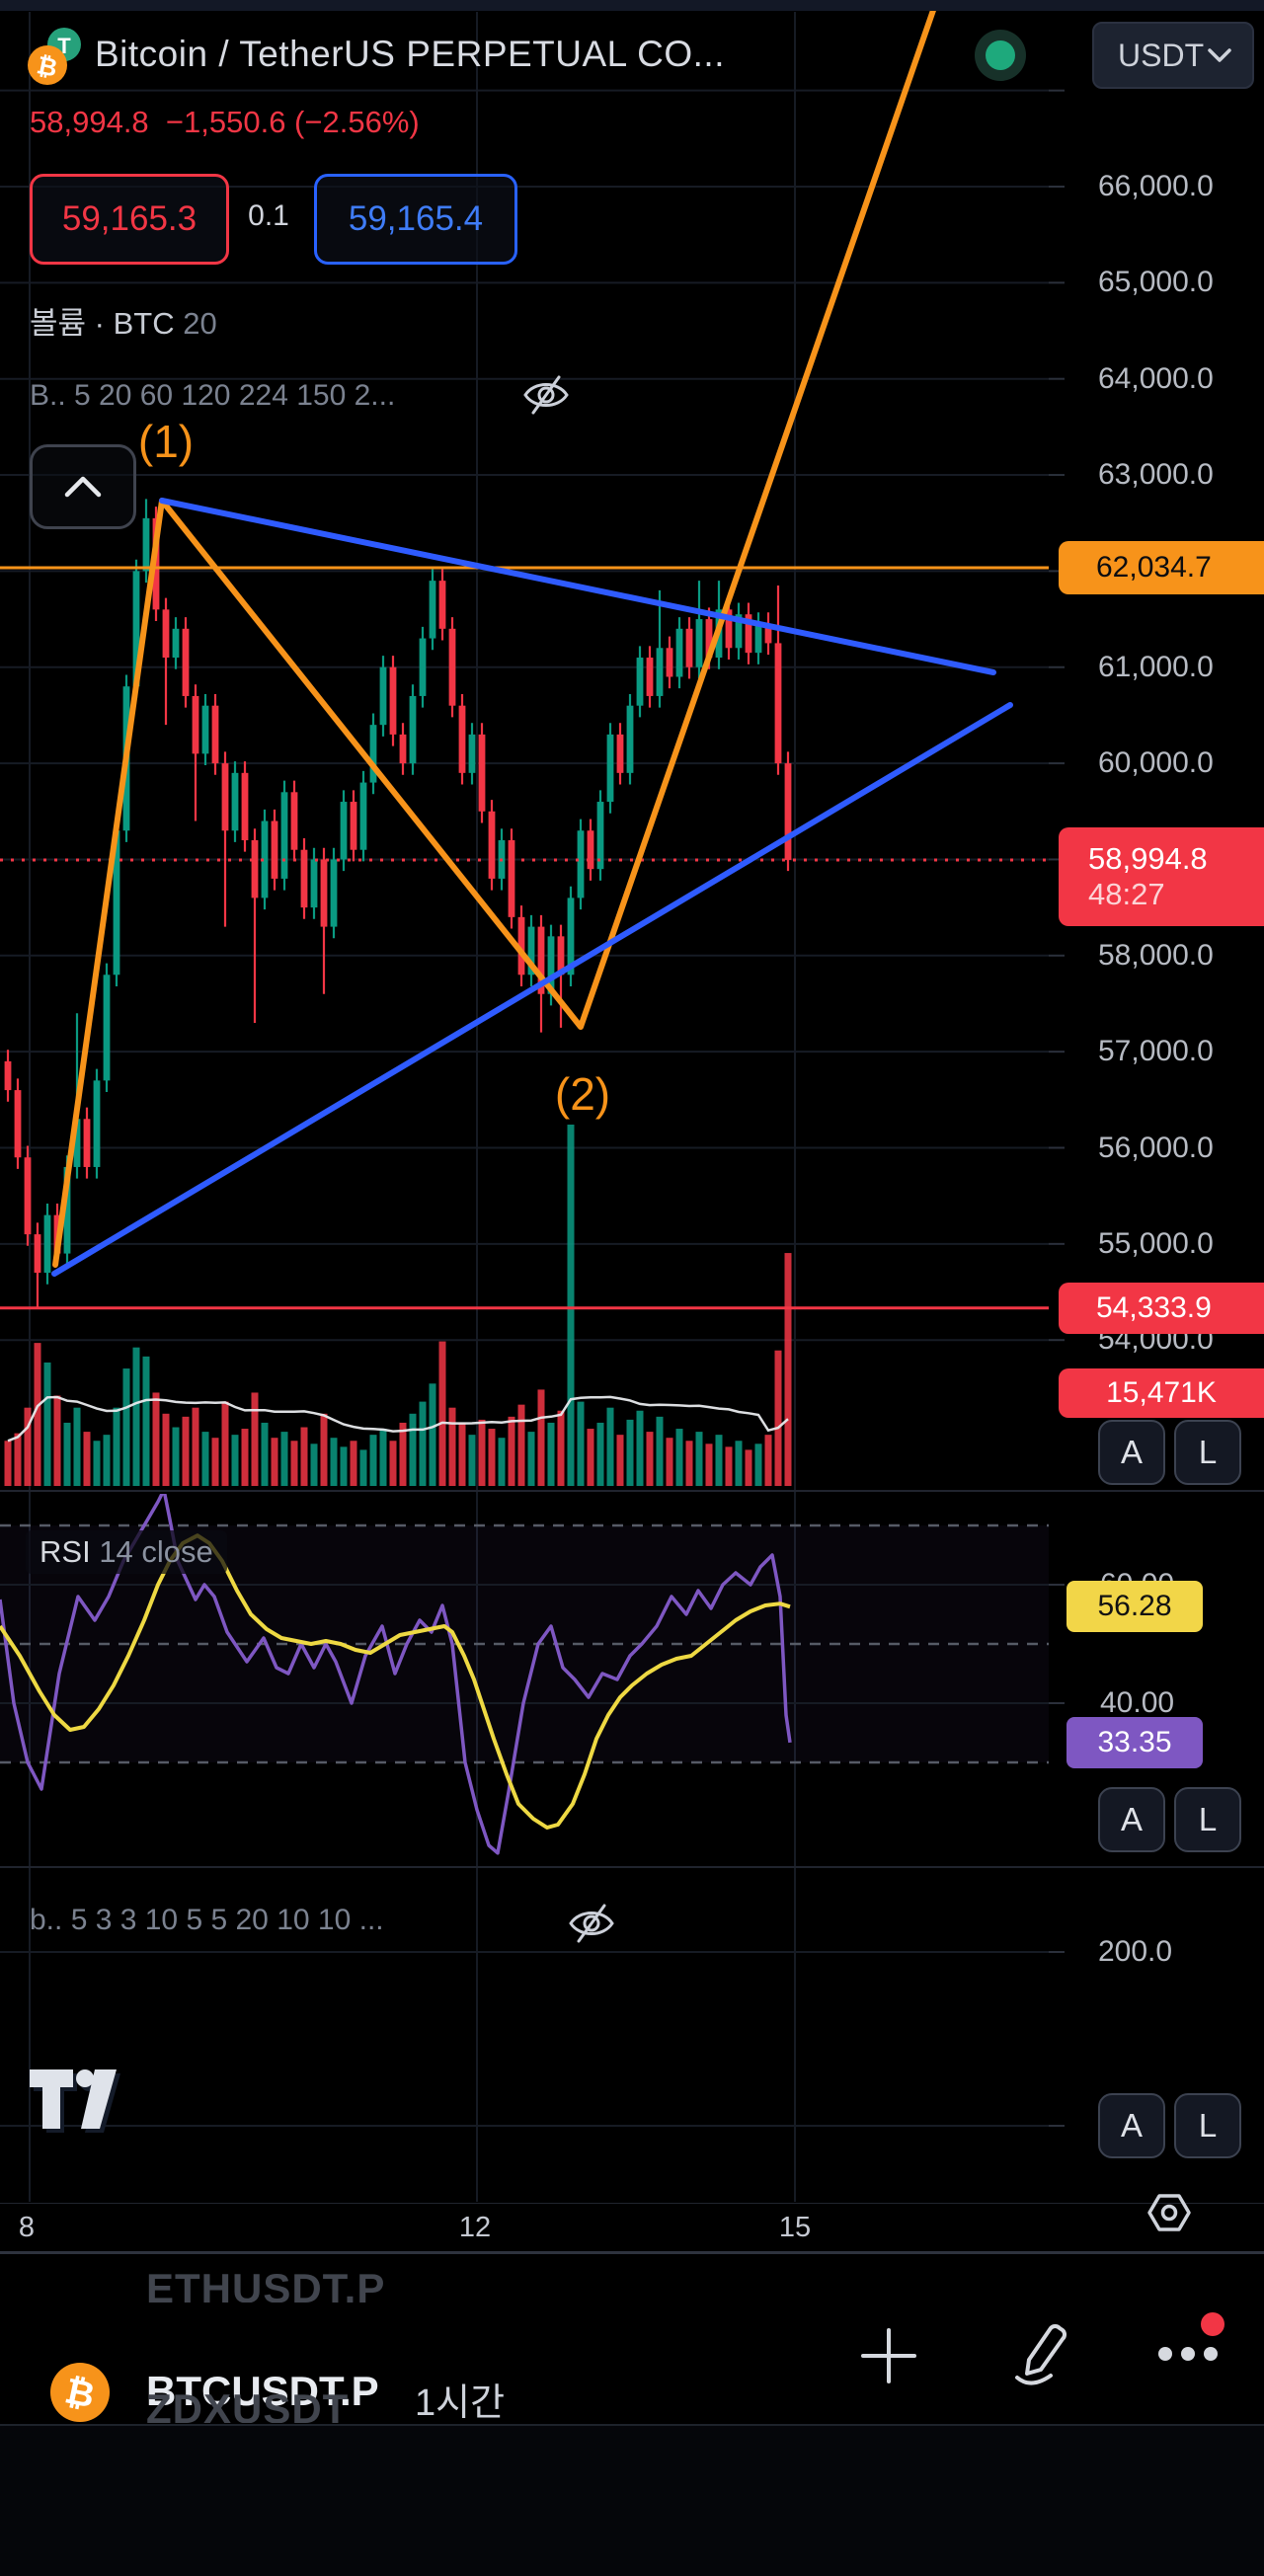  I want to click on rsi-ma-value-label: 56.28, so click(1134, 1606).